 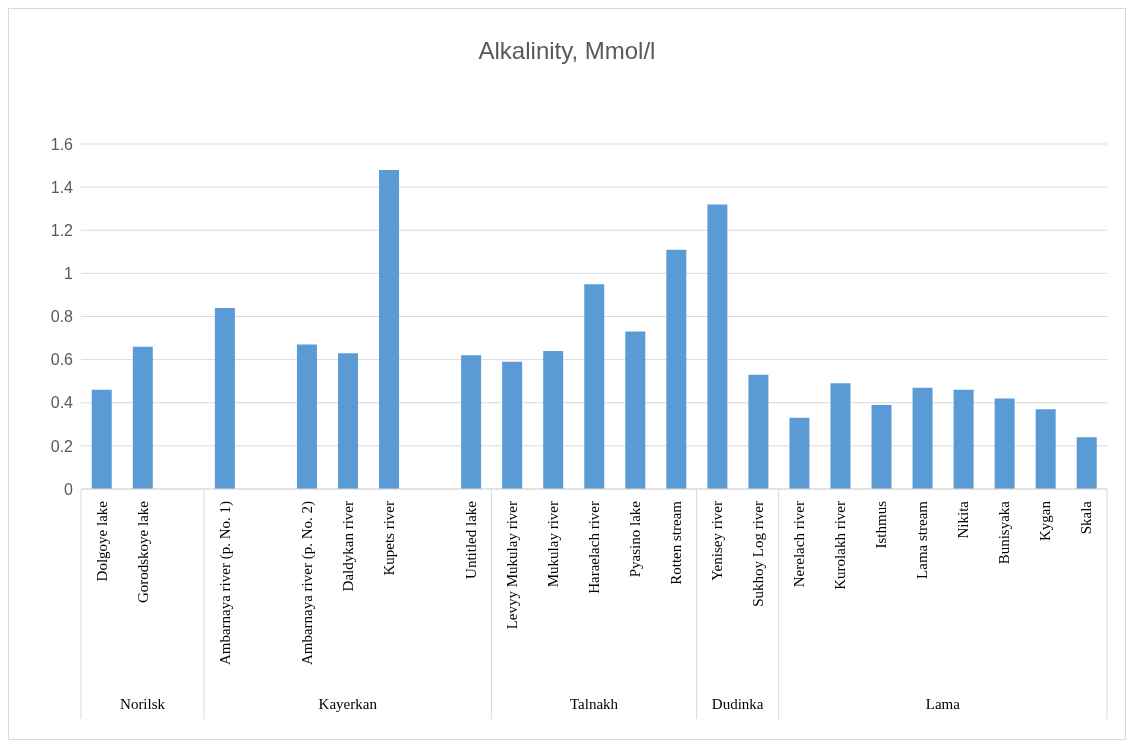 I want to click on y-tick-label: 1.4, so click(x=62, y=187).